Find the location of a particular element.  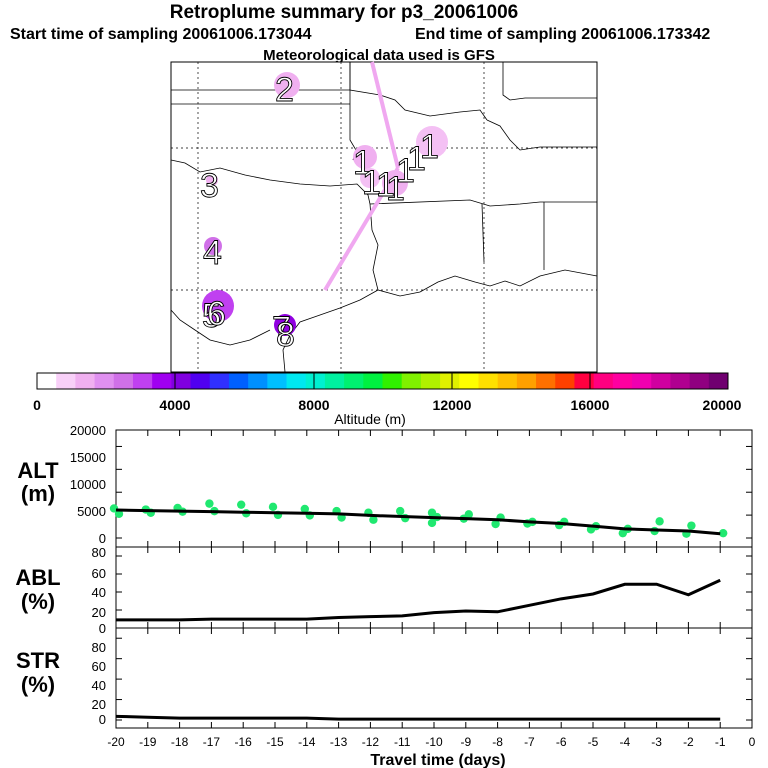

map-label-5: 5 is located at coordinates (211, 316).